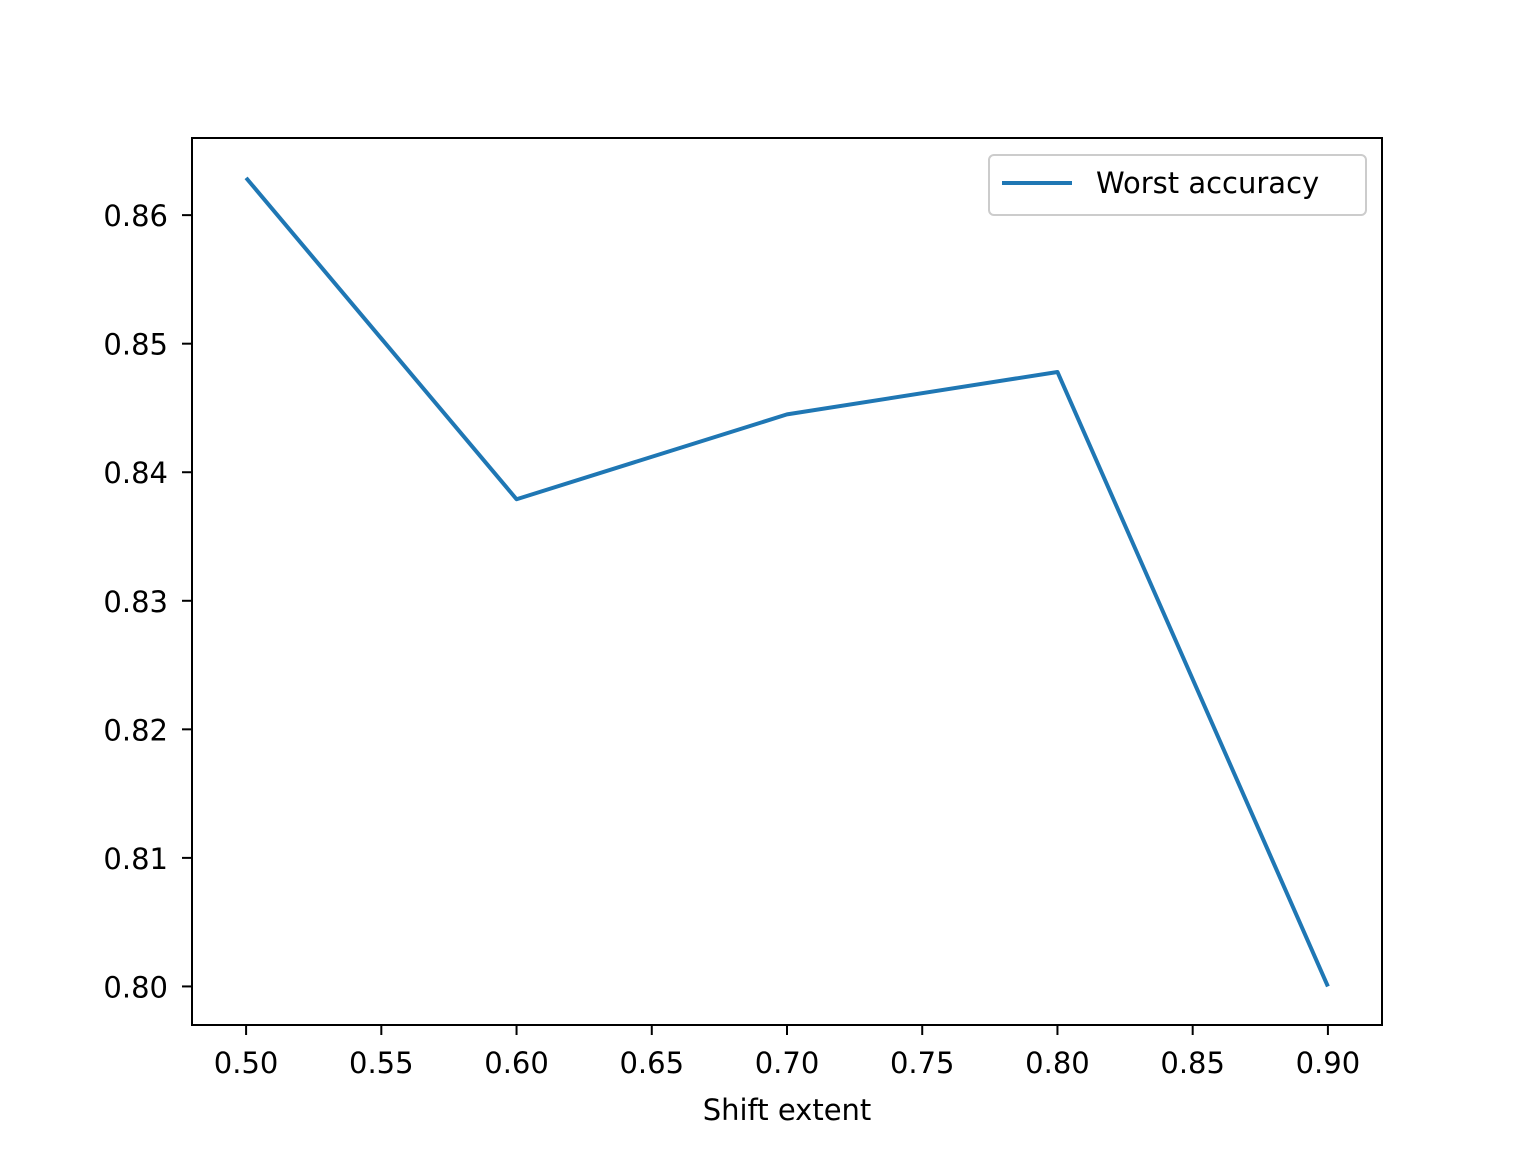 Image resolution: width=1536 pixels, height=1152 pixels. What do you see at coordinates (1192, 1063) in the screenshot?
I see `x-tick-label: 0.85` at bounding box center [1192, 1063].